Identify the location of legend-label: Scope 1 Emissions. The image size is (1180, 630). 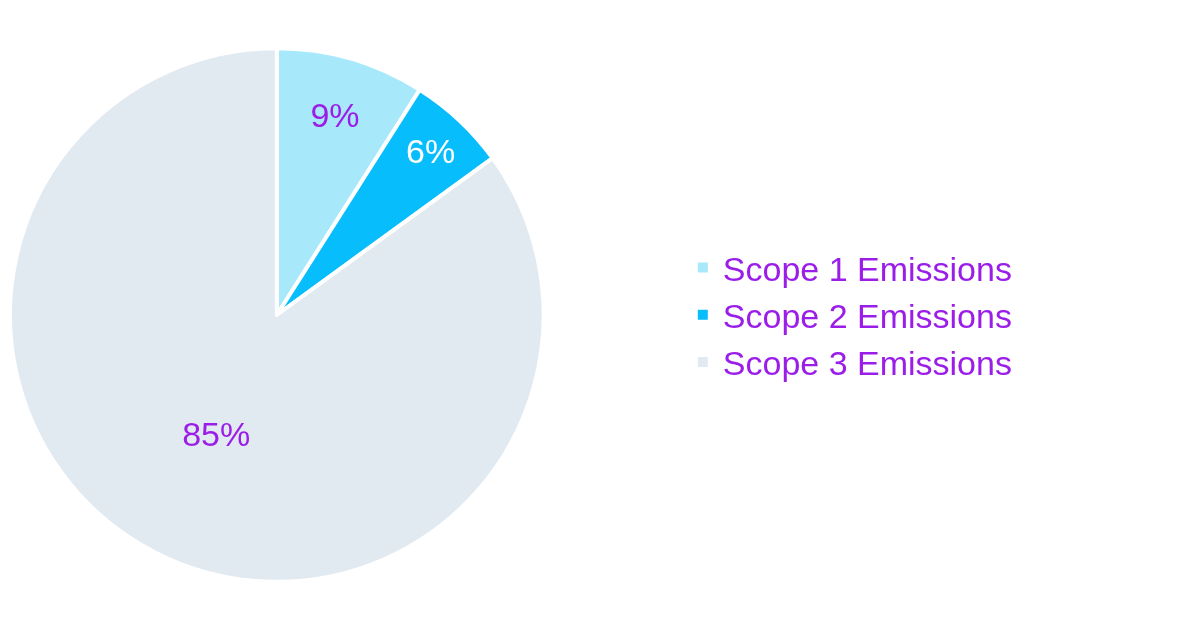
(867, 268).